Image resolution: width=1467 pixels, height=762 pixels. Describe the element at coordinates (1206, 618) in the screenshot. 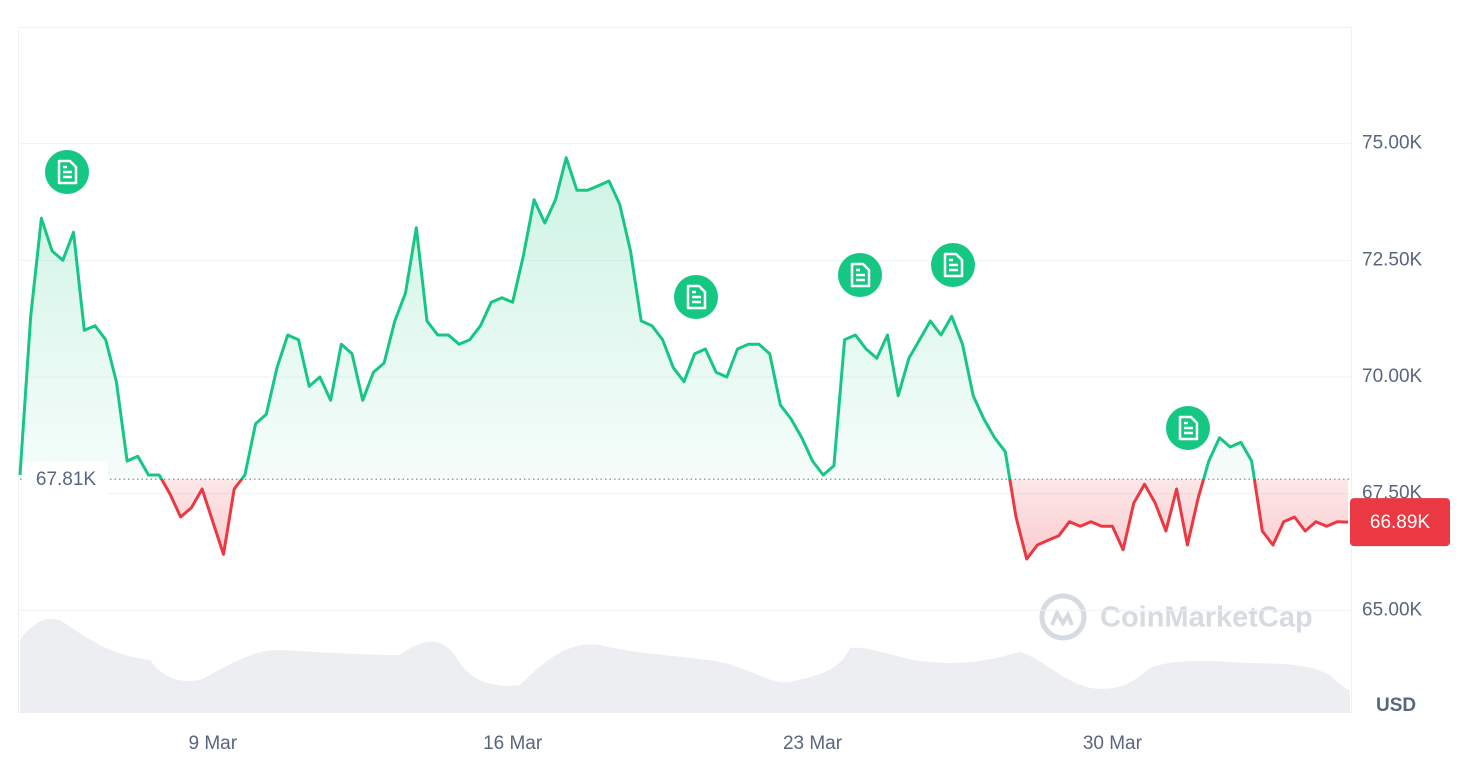

I see `watermark-text: CoinMarketCap` at that location.